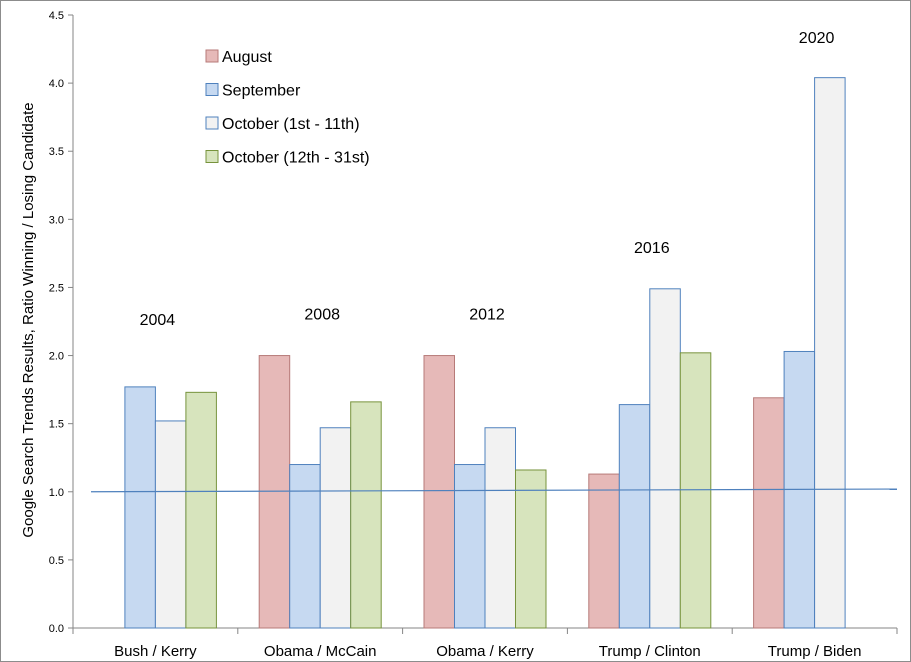 Image resolution: width=911 pixels, height=662 pixels. I want to click on y-tick-label: 3.5, so click(56, 152).